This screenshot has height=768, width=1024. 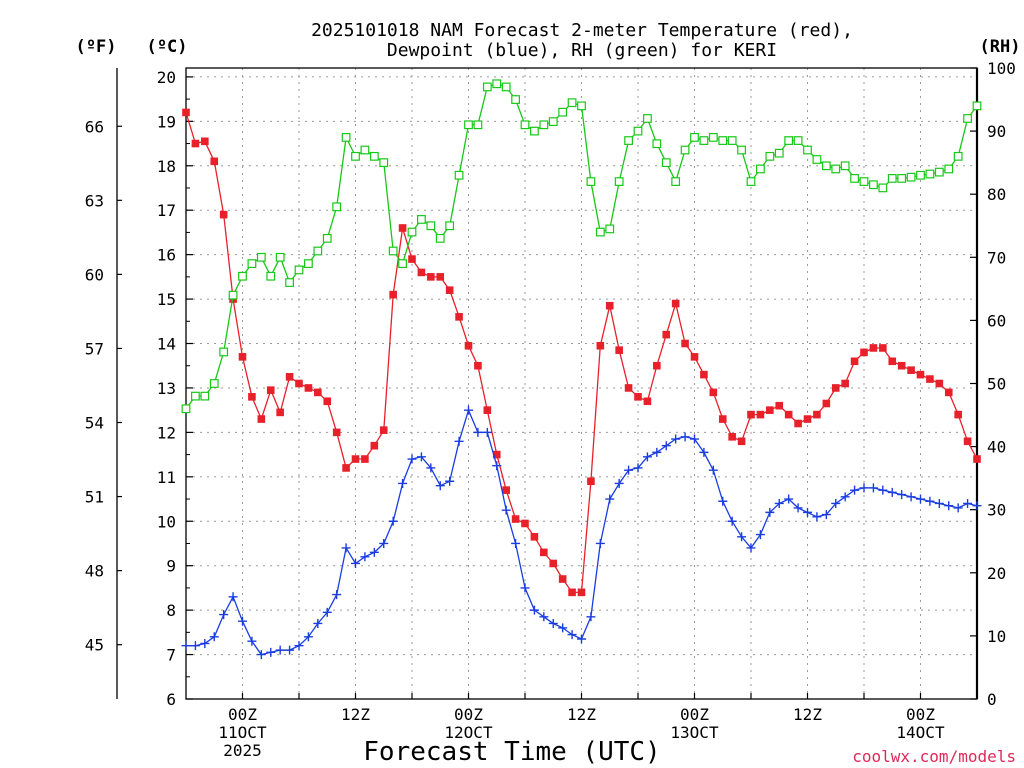 What do you see at coordinates (166, 432) in the screenshot?
I see `celsius-tick-label: 12` at bounding box center [166, 432].